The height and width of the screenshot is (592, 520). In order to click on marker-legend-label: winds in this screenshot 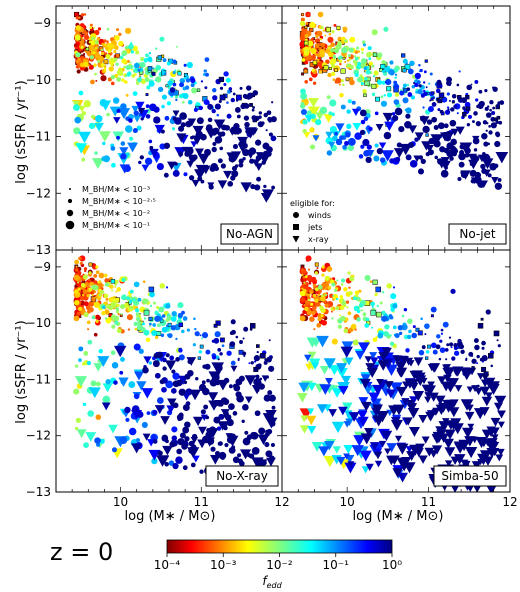, I will do `click(319, 215)`.